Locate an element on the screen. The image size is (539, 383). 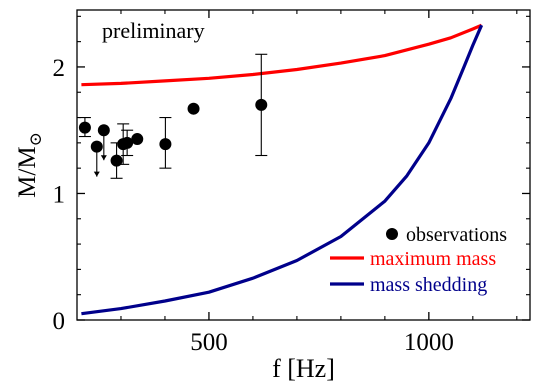
y-axis-label-text: M/M is located at coordinates (27, 171).